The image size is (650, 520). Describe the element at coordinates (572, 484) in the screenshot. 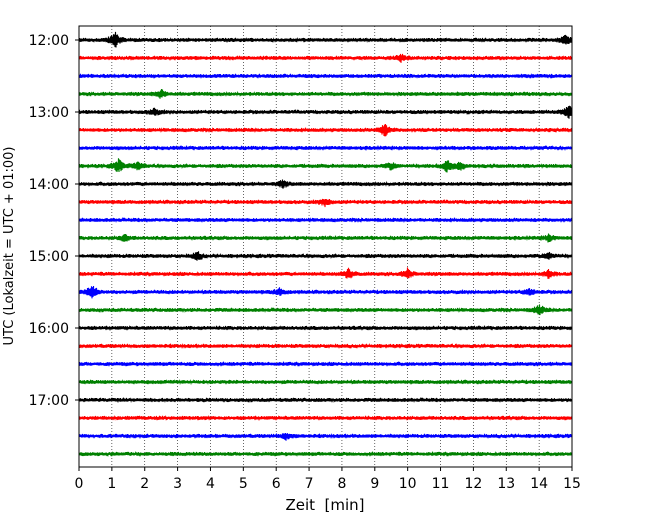

I see `x-tick-label: 15` at that location.